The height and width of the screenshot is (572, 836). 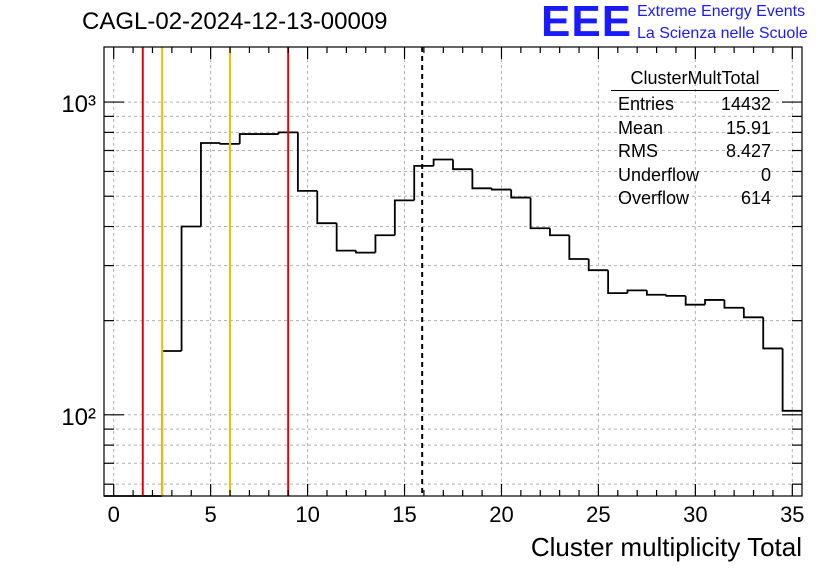 I want to click on stats-value: 0, so click(x=765, y=174).